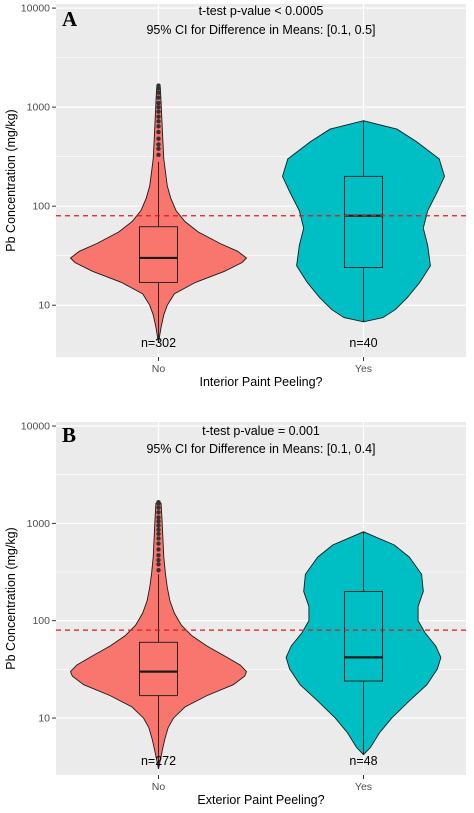 This screenshot has width=474, height=813. What do you see at coordinates (363, 761) in the screenshot?
I see `count-label-yes: n=48` at bounding box center [363, 761].